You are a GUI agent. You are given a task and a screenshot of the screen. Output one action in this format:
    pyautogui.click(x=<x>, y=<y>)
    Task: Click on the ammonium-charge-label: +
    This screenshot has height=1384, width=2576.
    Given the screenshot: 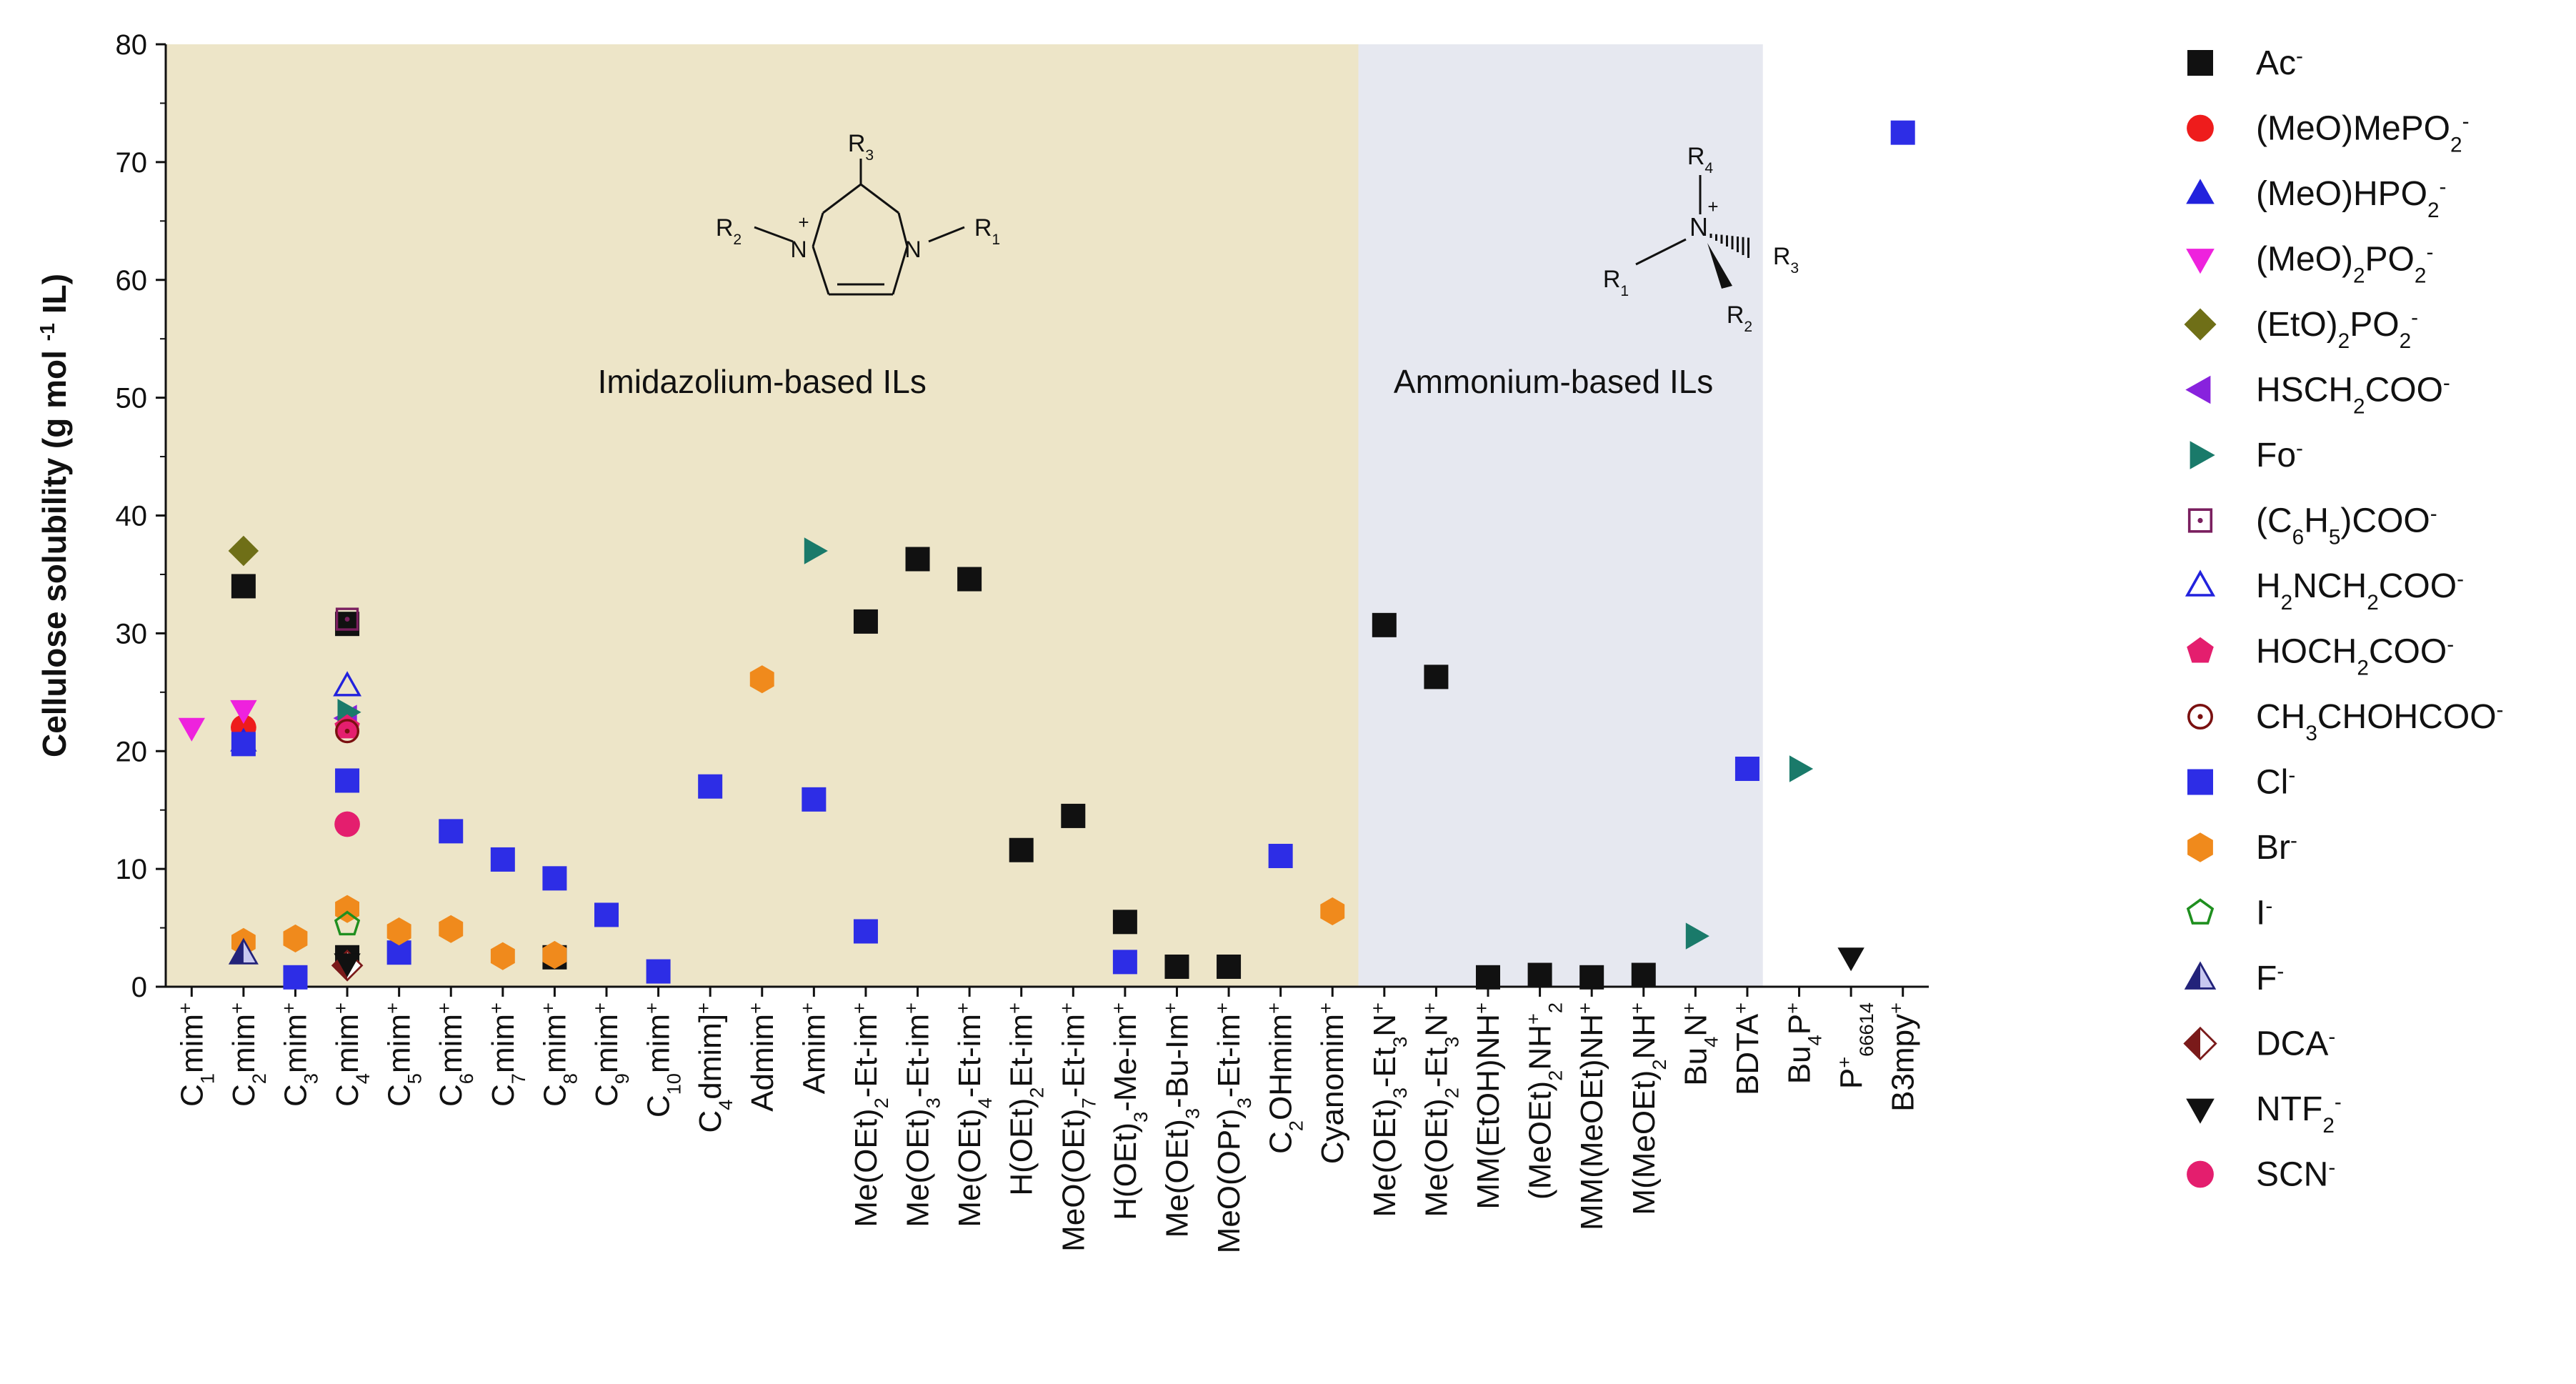 What is the action you would take?
    pyautogui.click(x=1712, y=206)
    